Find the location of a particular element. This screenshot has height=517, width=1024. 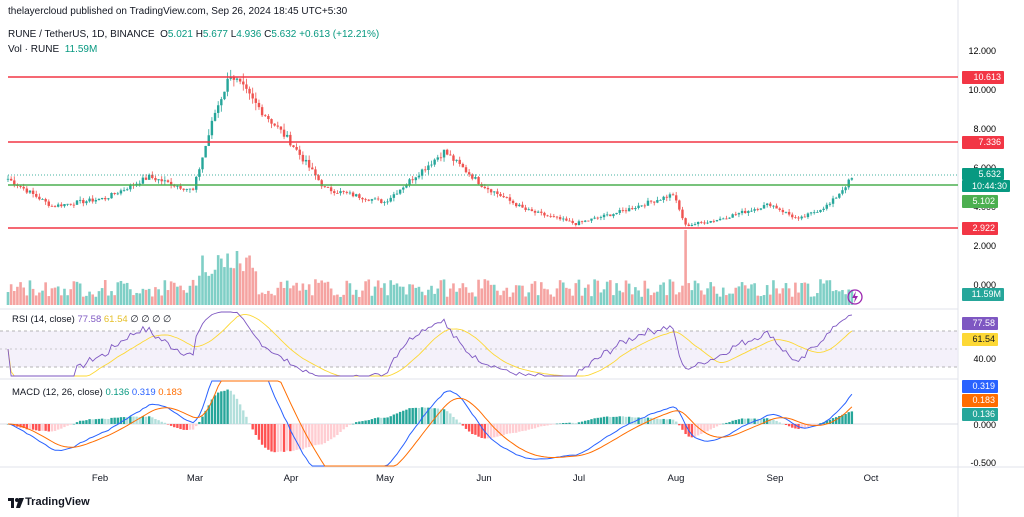

tradingview-logo-icon is located at coordinates (16, 502).